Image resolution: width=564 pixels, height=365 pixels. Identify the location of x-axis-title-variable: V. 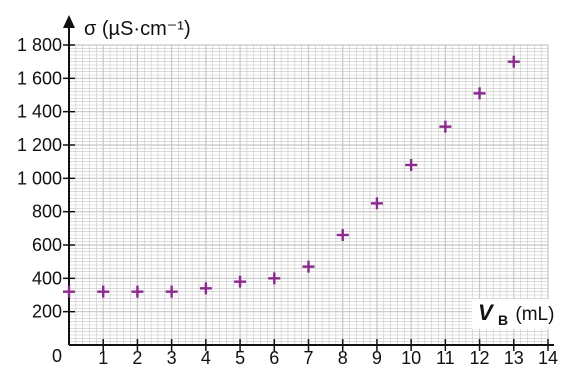
(486, 312).